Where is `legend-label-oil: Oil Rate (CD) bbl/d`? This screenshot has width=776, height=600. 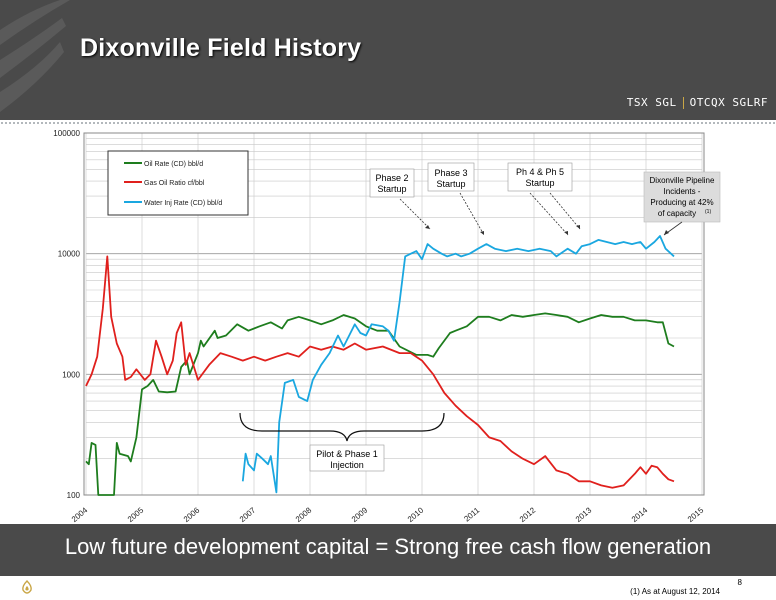 legend-label-oil: Oil Rate (CD) bbl/d is located at coordinates (173, 164).